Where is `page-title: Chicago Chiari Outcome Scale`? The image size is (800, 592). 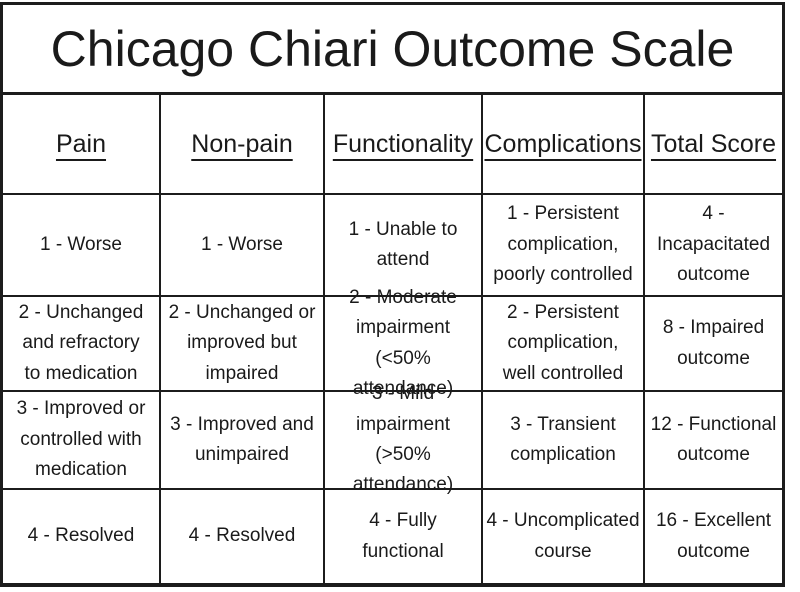
page-title: Chicago Chiari Outcome Scale is located at coordinates (392, 48).